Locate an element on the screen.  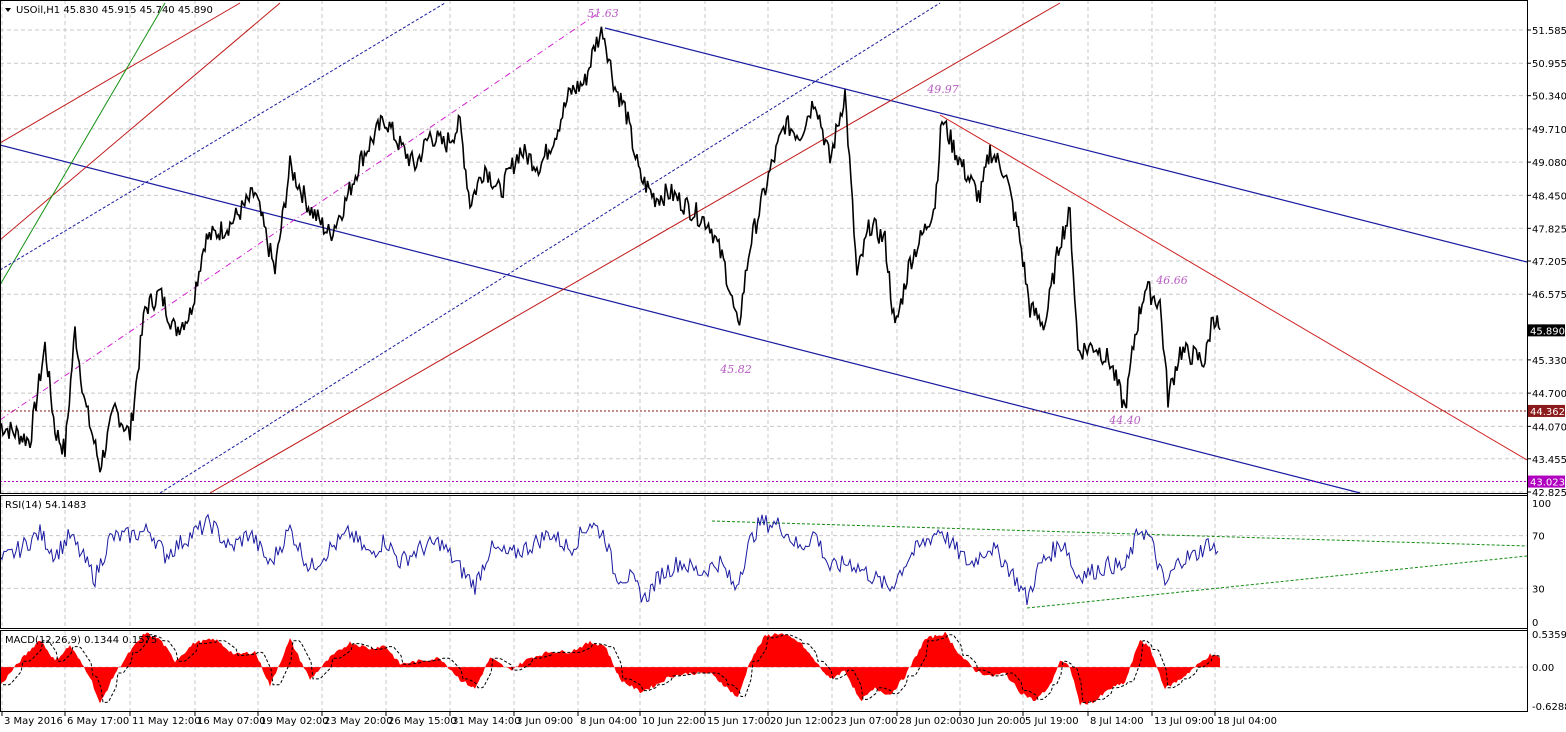
time-tick-label: 18 Jul 04:00 is located at coordinates (1247, 721).